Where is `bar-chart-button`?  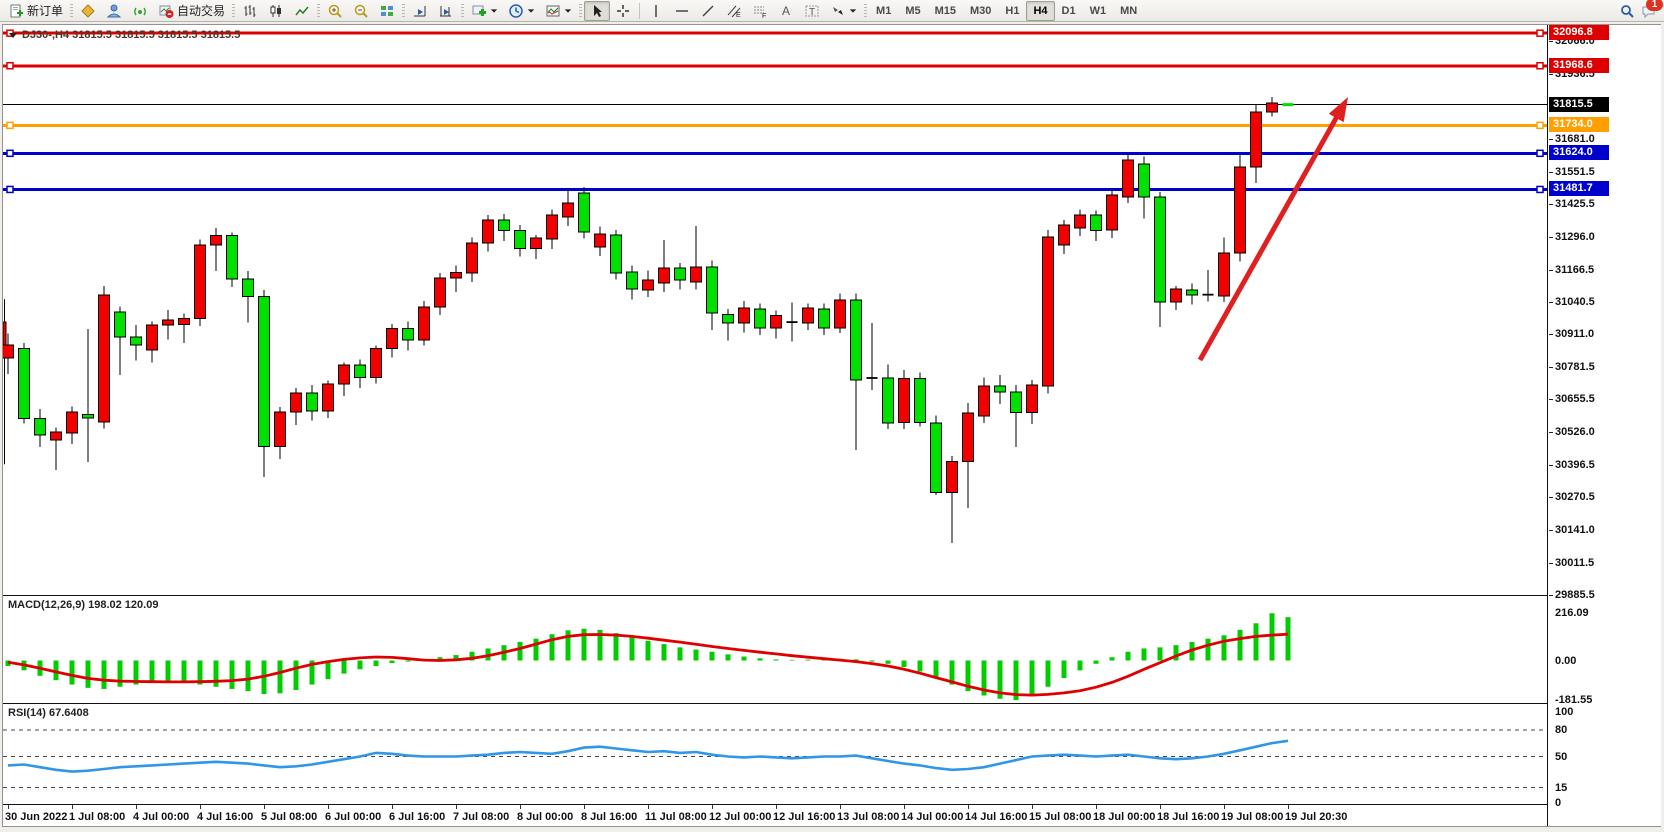
bar-chart-button is located at coordinates (250, 11).